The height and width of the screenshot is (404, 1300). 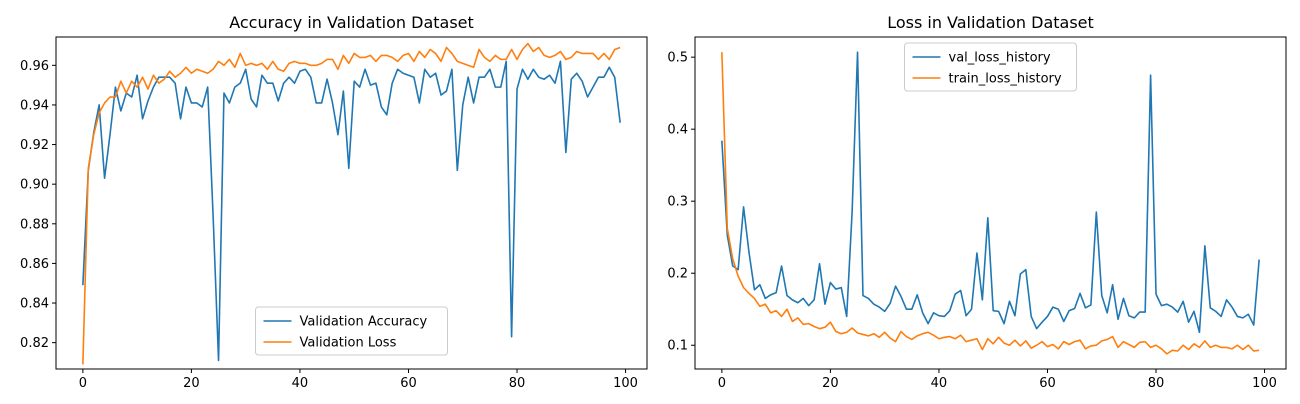 I want to click on y-tick-label: 0.86, so click(x=34, y=264).